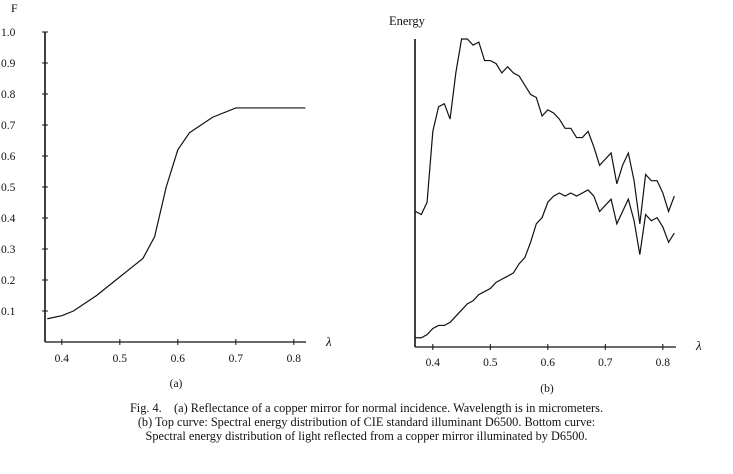 The width and height of the screenshot is (733, 474). I want to click on y-tick-label: 1.0, so click(8, 33).